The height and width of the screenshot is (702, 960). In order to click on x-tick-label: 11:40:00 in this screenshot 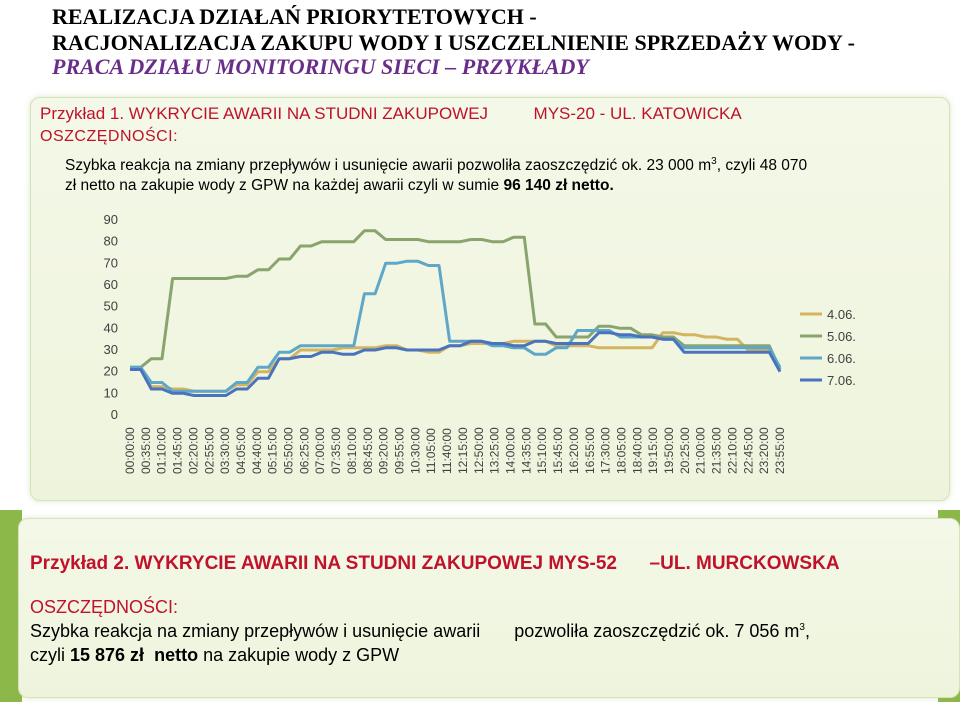, I will do `click(447, 451)`.